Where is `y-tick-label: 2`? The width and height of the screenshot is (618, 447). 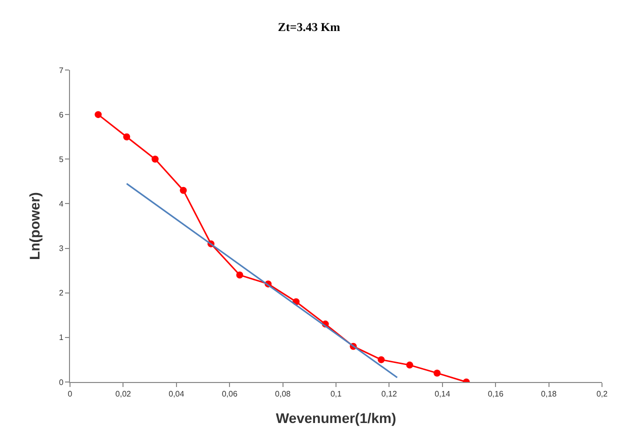 y-tick-label: 2 is located at coordinates (61, 293).